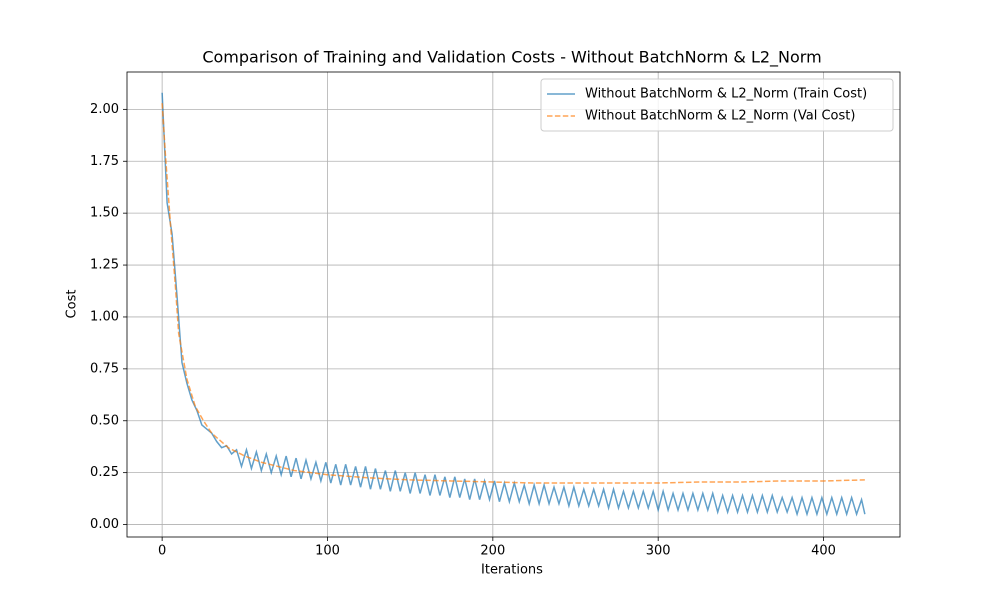 The width and height of the screenshot is (1000, 600). I want to click on legend-label: Without BatchNorm & L2_Norm (Train Cost), so click(726, 94).